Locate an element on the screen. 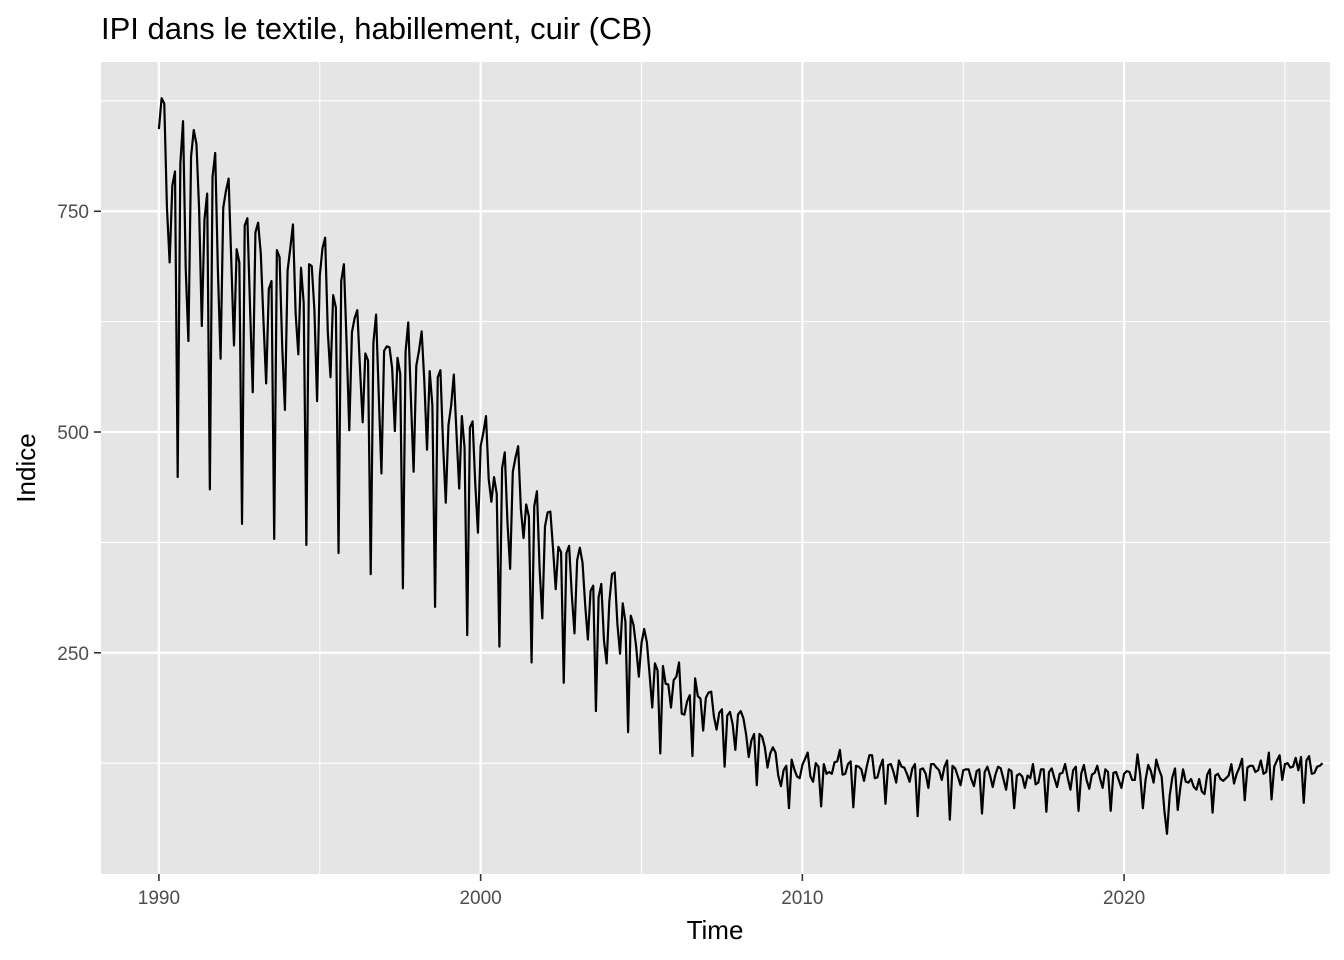  y-tick-label: 250 is located at coordinates (73, 654).